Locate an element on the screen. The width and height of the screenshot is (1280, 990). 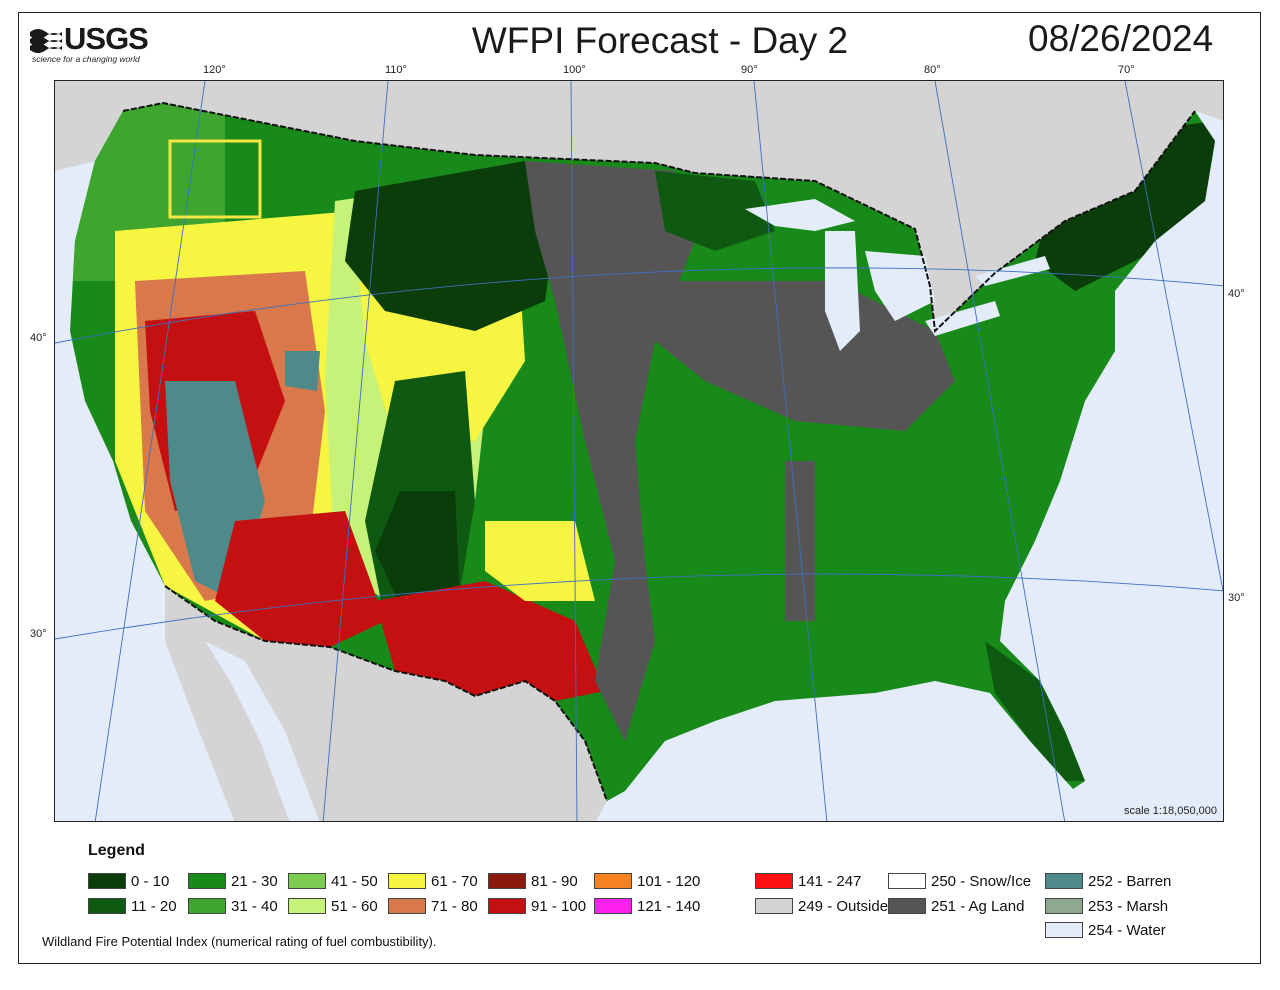
latitude-label-right: 40° is located at coordinates (1236, 294).